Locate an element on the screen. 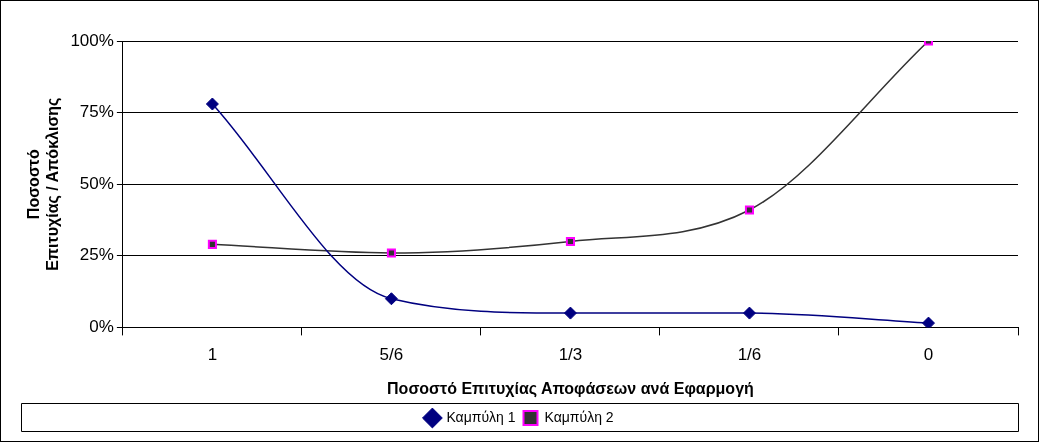  x-axis-title: Ποσοστό Επιτυχίας Αποφάσεων ανά Εφαρμογή is located at coordinates (570, 388).